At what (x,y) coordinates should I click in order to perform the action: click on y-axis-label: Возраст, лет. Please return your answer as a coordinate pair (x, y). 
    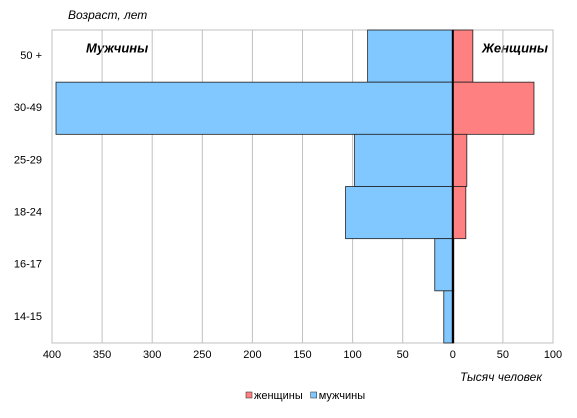
    Looking at the image, I should click on (107, 15).